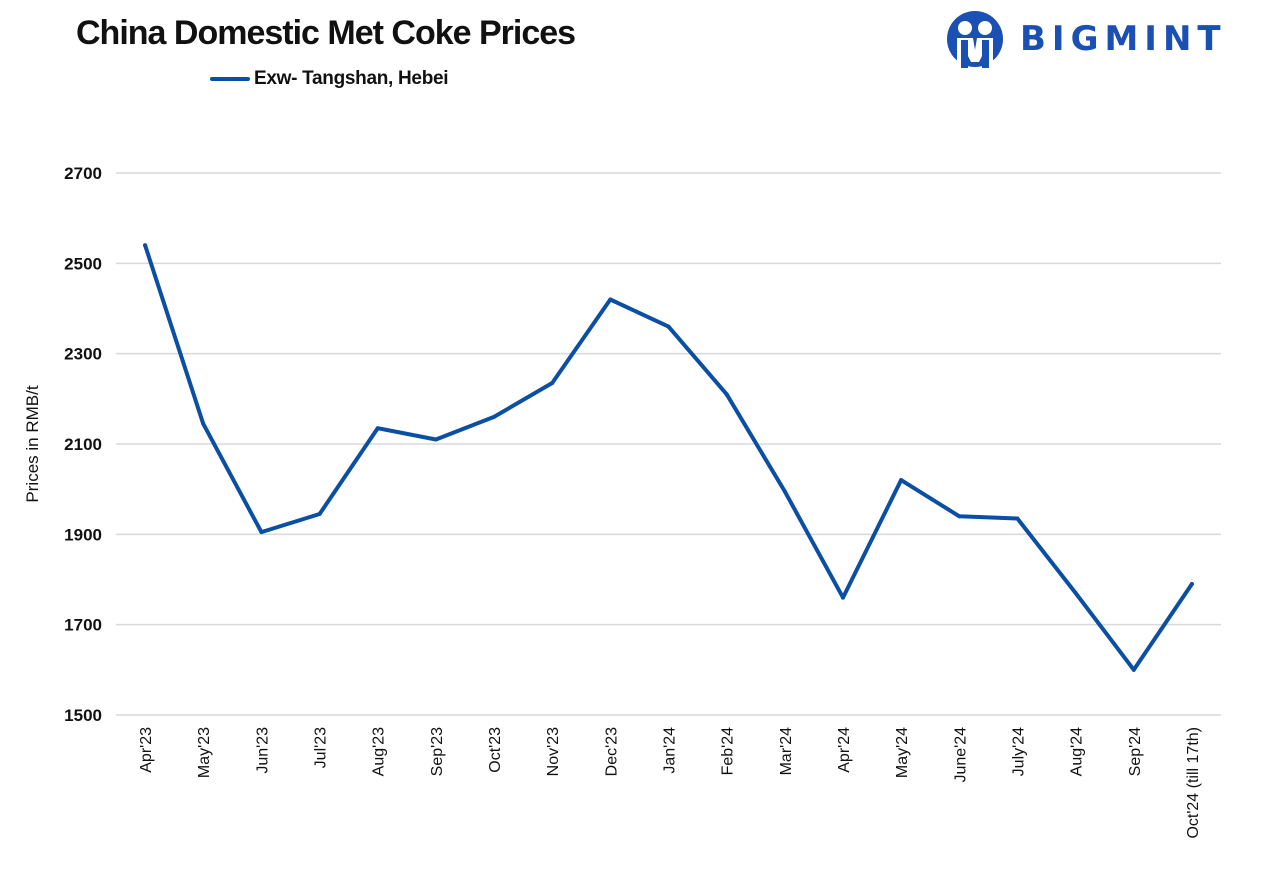  What do you see at coordinates (83, 173) in the screenshot?
I see `y-tick-label: 2700` at bounding box center [83, 173].